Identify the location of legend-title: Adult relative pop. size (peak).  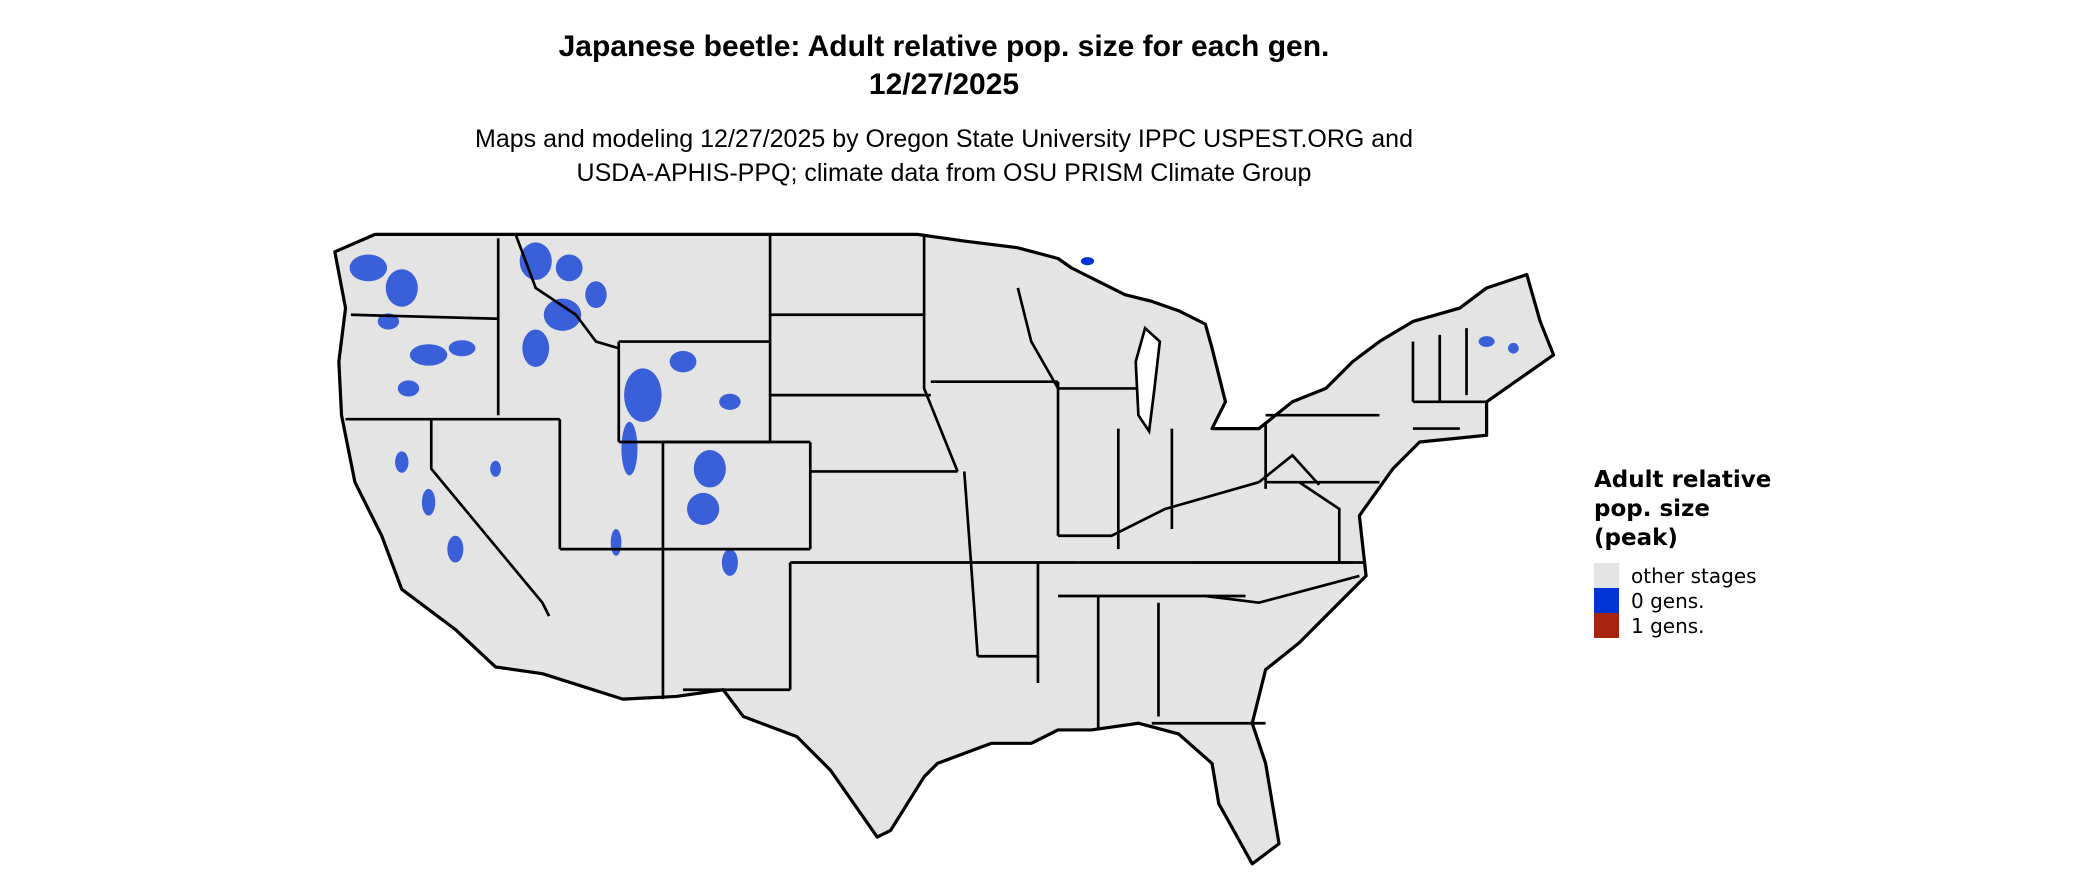
(1682, 509).